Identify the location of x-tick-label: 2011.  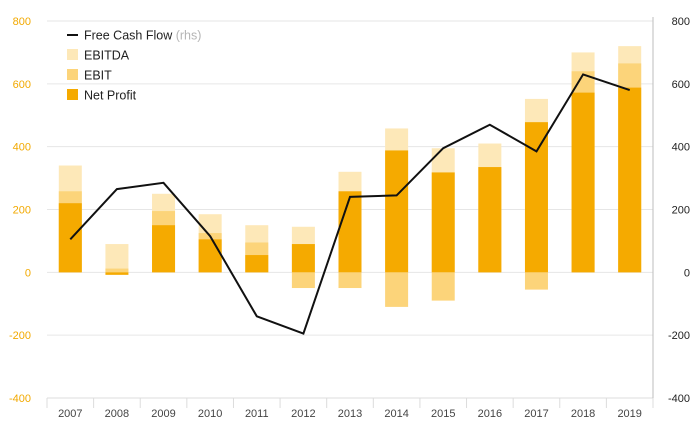
(257, 414).